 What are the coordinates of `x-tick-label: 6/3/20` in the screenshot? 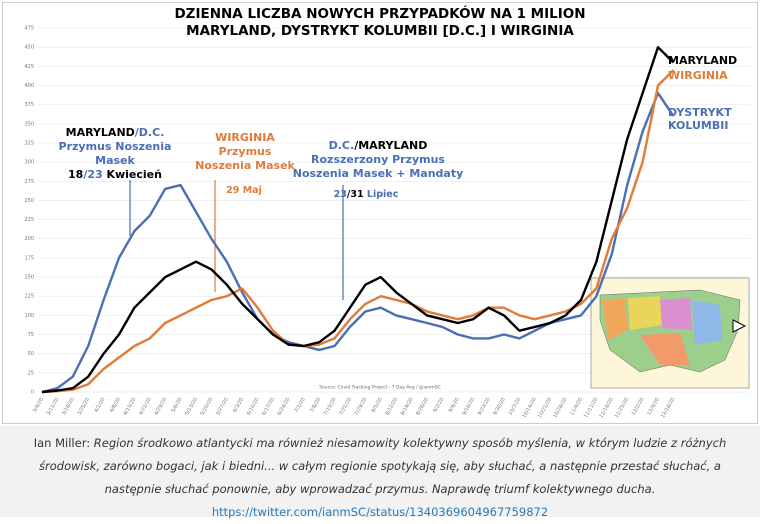 It's located at (238, 405).